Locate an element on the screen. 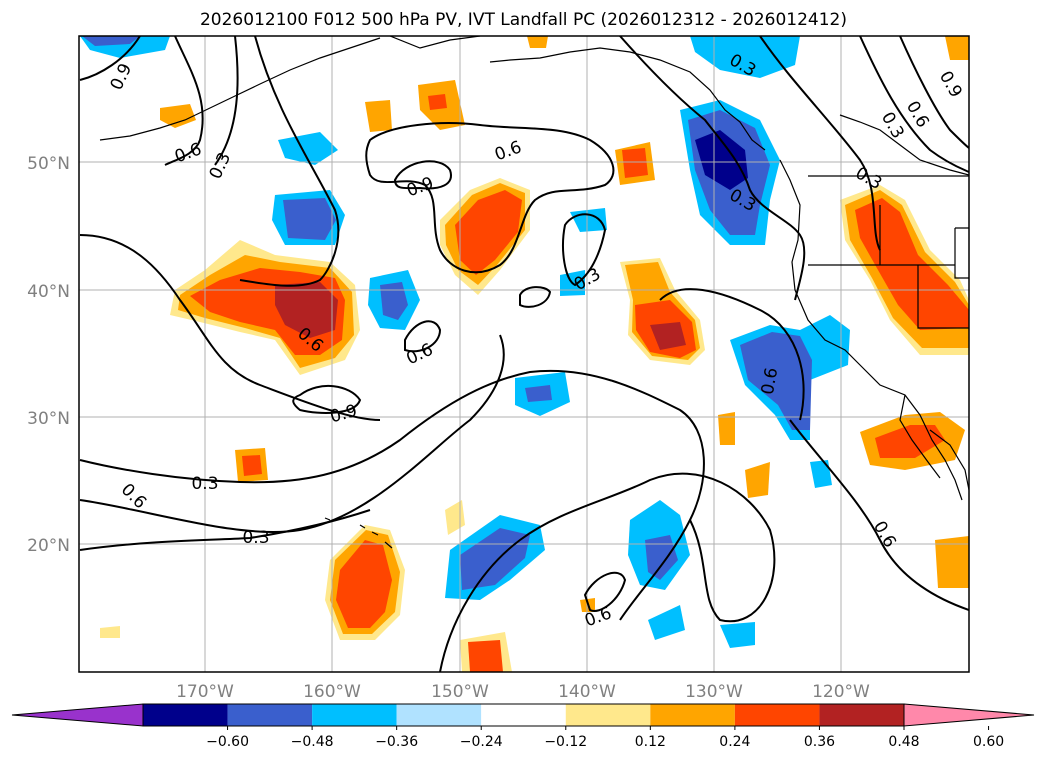 This screenshot has height=765, width=1047. contour-06-south is located at coordinates (607, 572).